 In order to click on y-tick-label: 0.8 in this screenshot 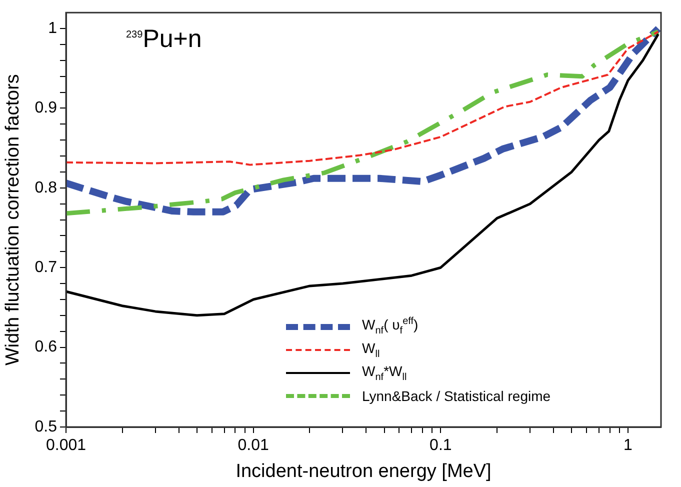, I will do `click(46, 187)`.